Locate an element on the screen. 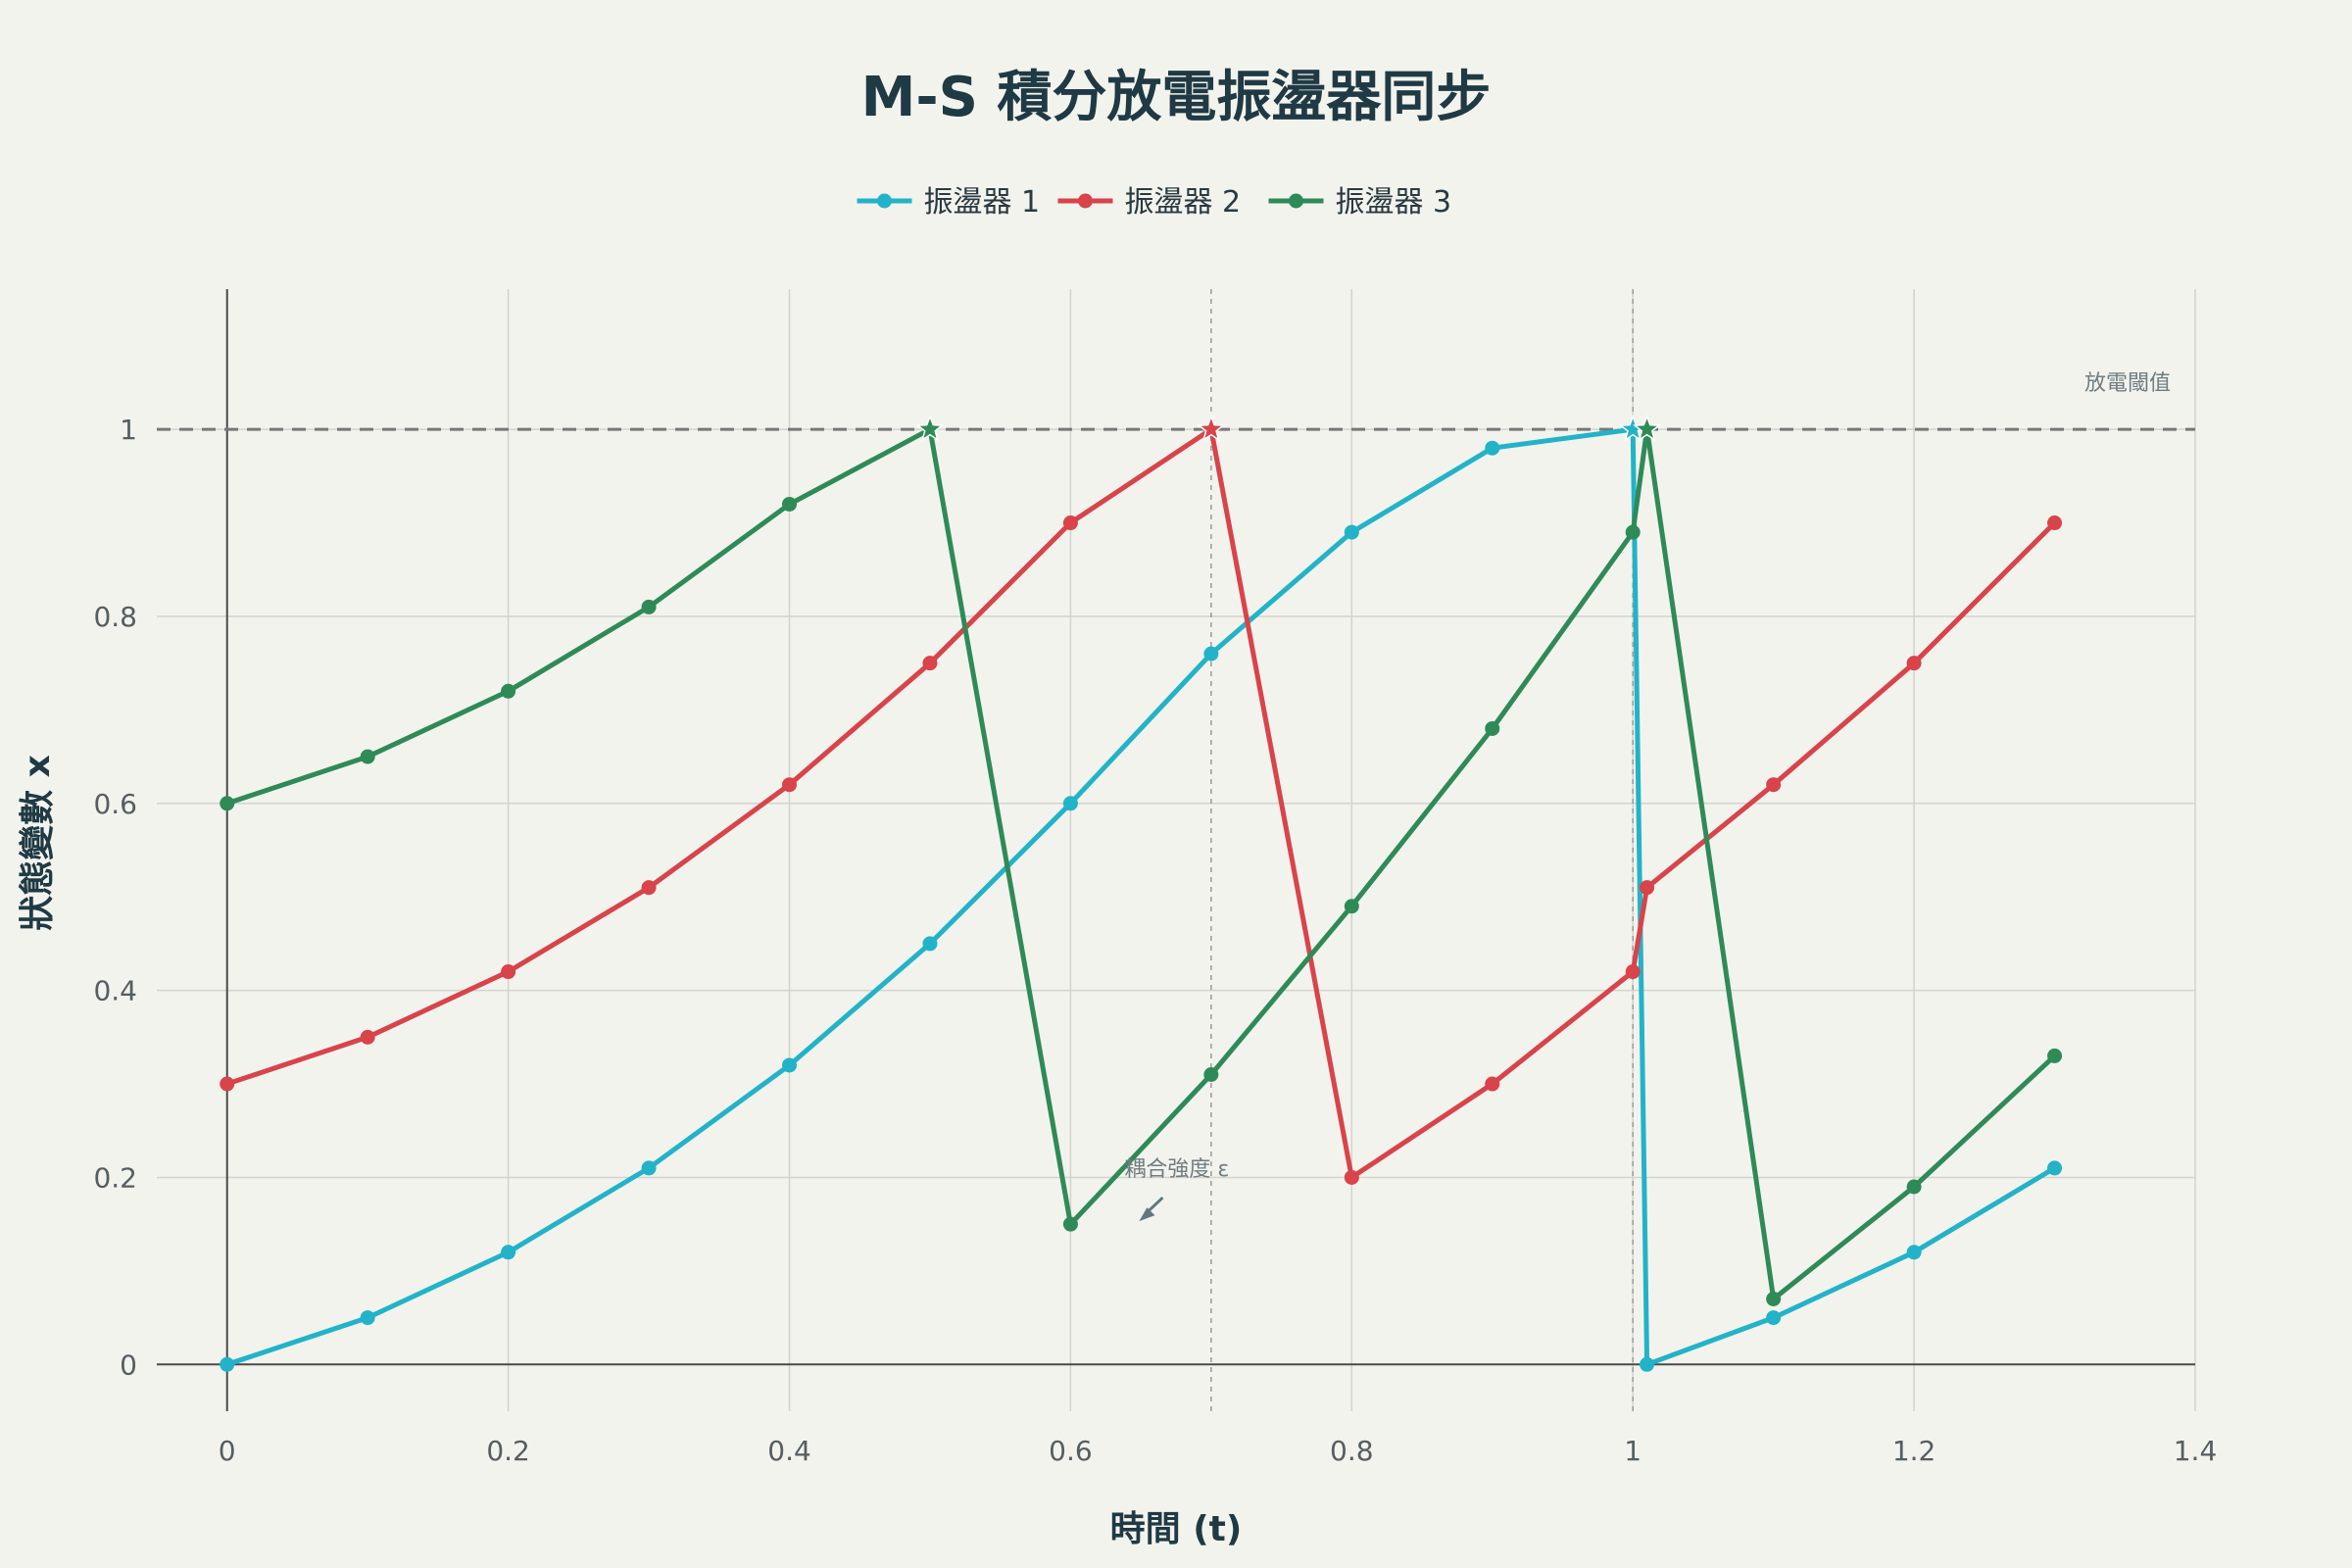 The height and width of the screenshot is (1568, 2352). x-tick-label: 1 is located at coordinates (1633, 1451).